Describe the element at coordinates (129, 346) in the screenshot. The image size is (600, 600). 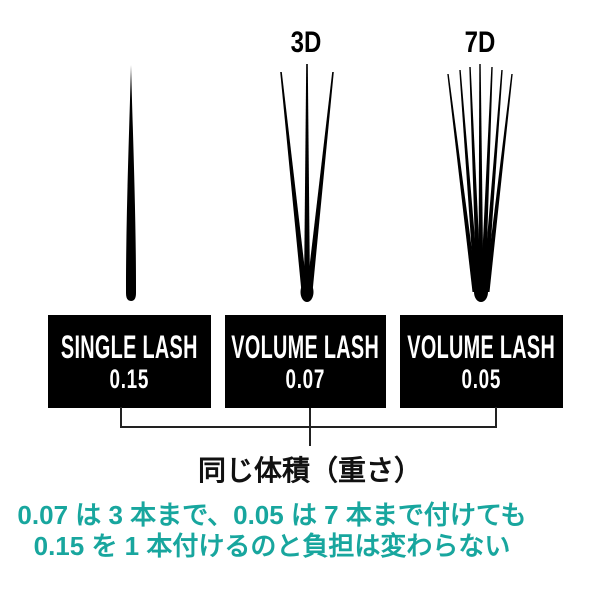
I see `single-lash-box-title: SINGLE LASH` at that location.